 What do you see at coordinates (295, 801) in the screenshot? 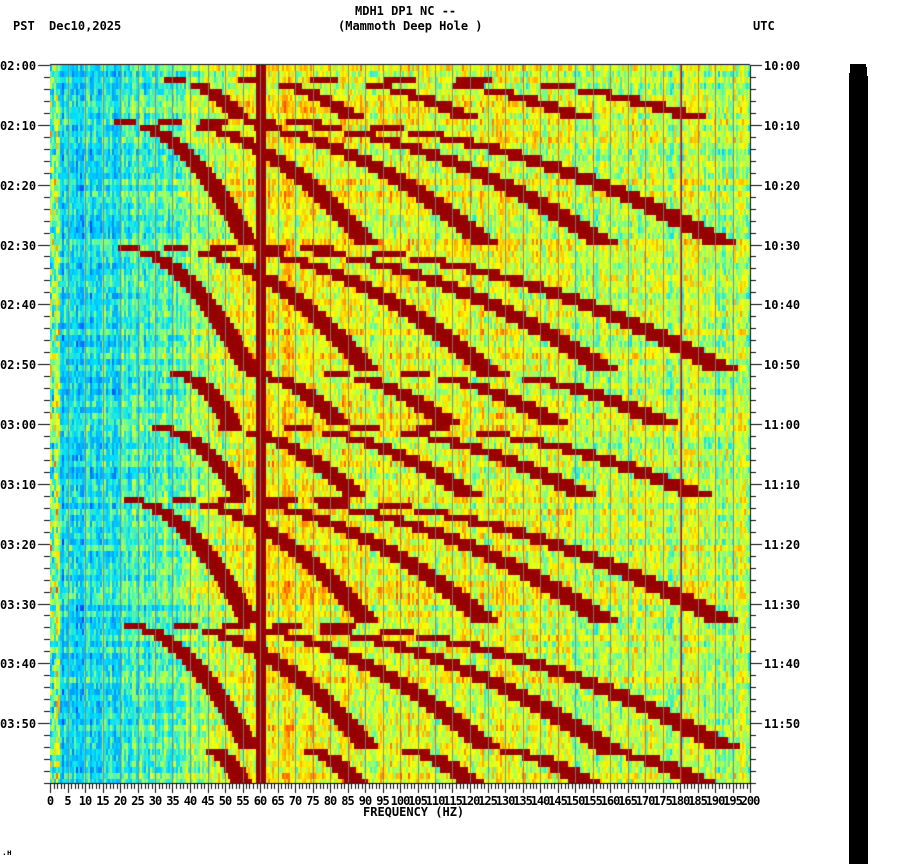
I see `x-tick-label: 70` at bounding box center [295, 801].